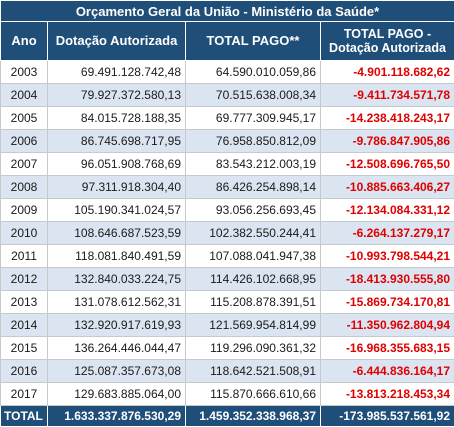  What do you see at coordinates (24, 210) in the screenshot?
I see `cell-ano: 2009` at bounding box center [24, 210].